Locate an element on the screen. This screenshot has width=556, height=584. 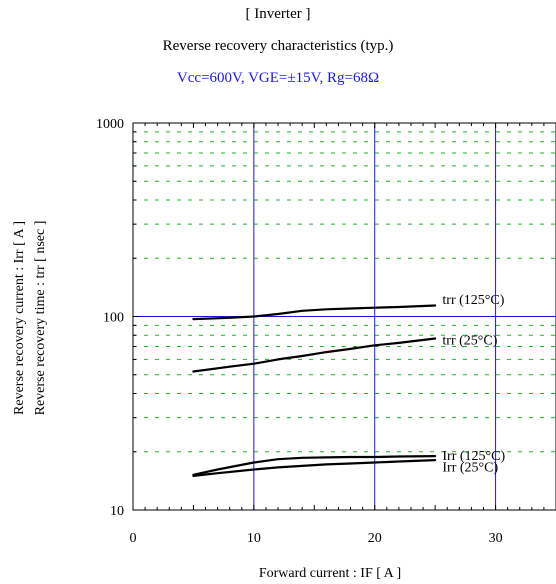
y-tick-label: 1000 is located at coordinates (110, 124).